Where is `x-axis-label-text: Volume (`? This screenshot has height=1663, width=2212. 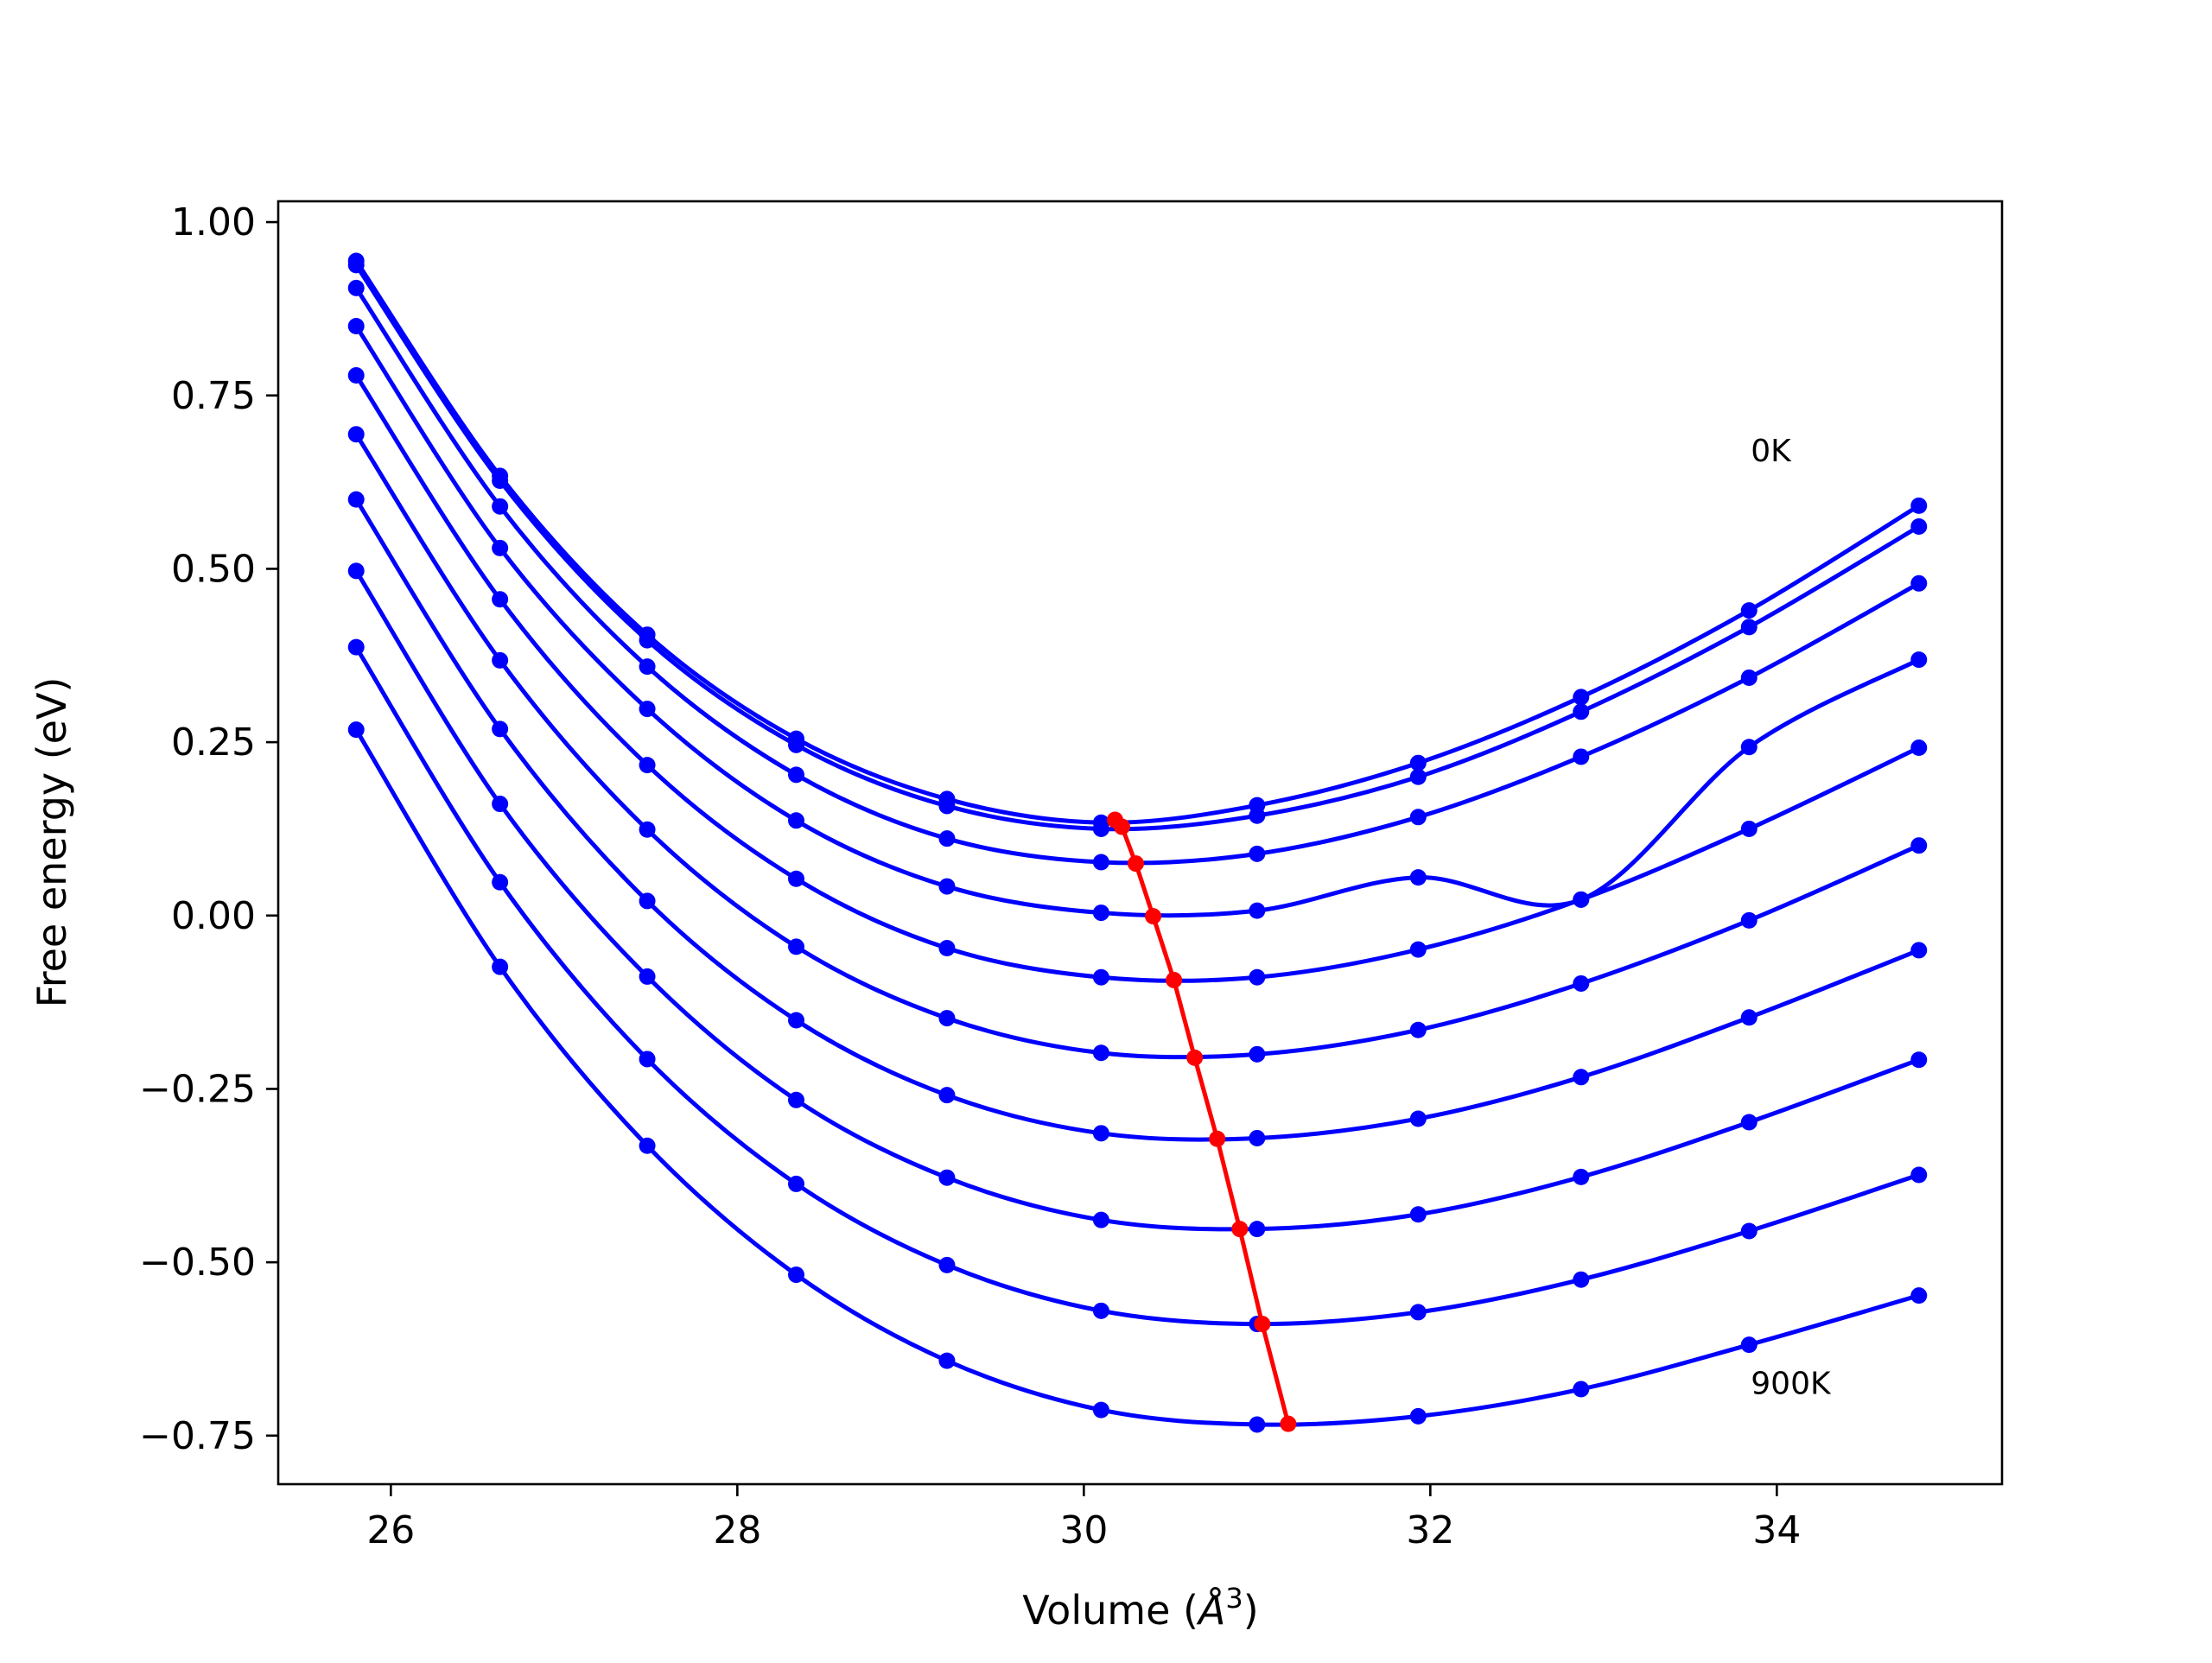
x-axis-label-text: Volume ( is located at coordinates (1110, 1610).